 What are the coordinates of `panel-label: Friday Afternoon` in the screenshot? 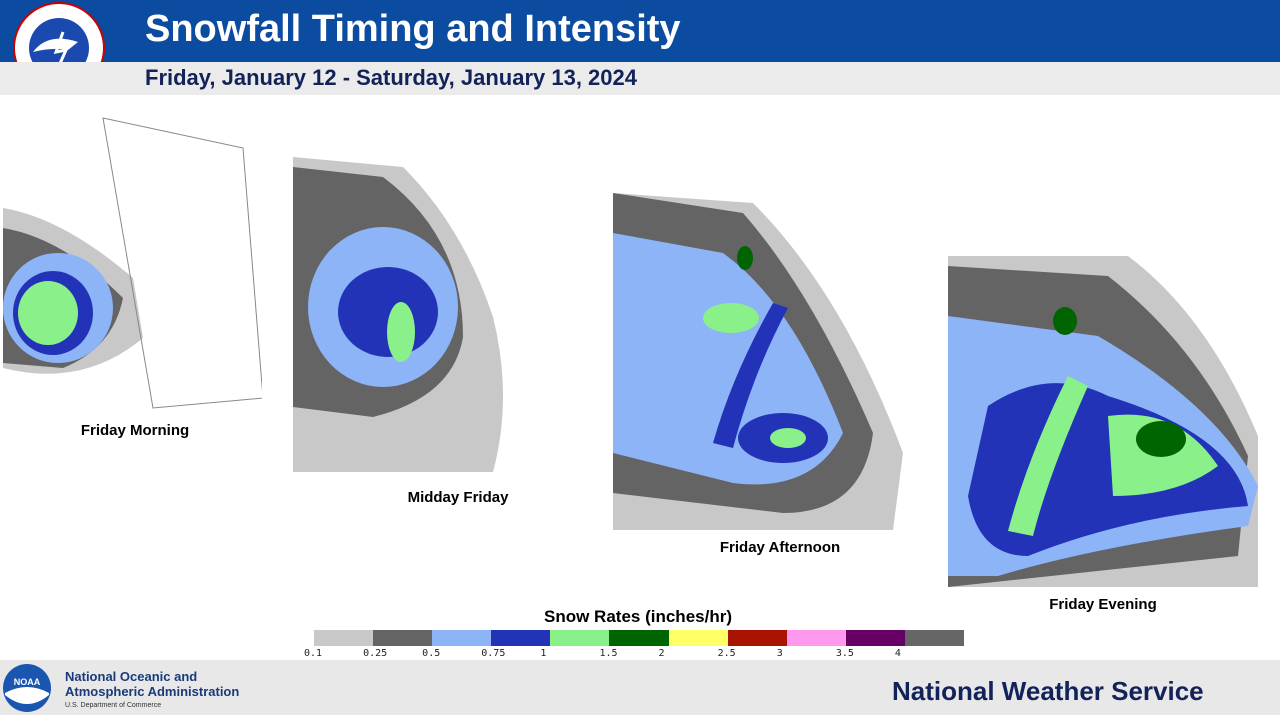 It's located at (780, 547).